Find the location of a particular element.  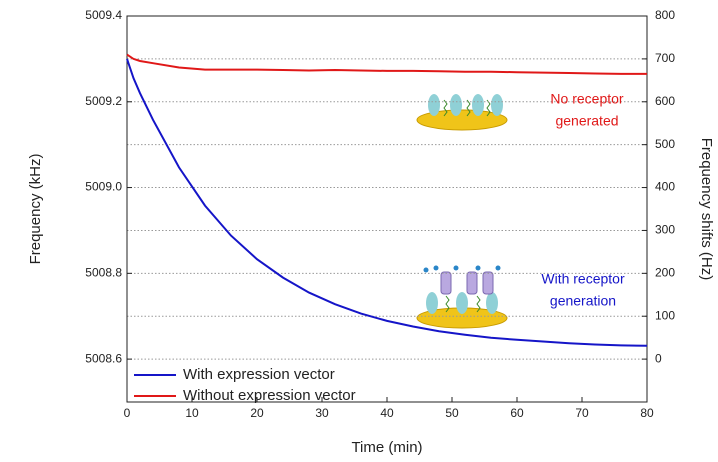

annotation: generation is located at coordinates (583, 301).